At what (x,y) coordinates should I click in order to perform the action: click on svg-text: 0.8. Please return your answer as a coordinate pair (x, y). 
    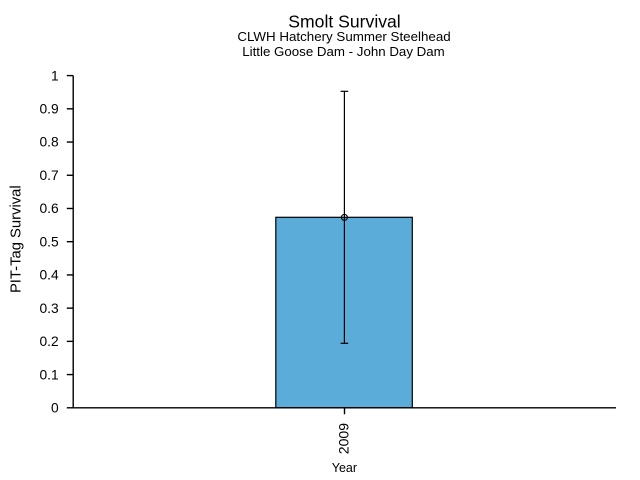
    Looking at the image, I should click on (50, 142).